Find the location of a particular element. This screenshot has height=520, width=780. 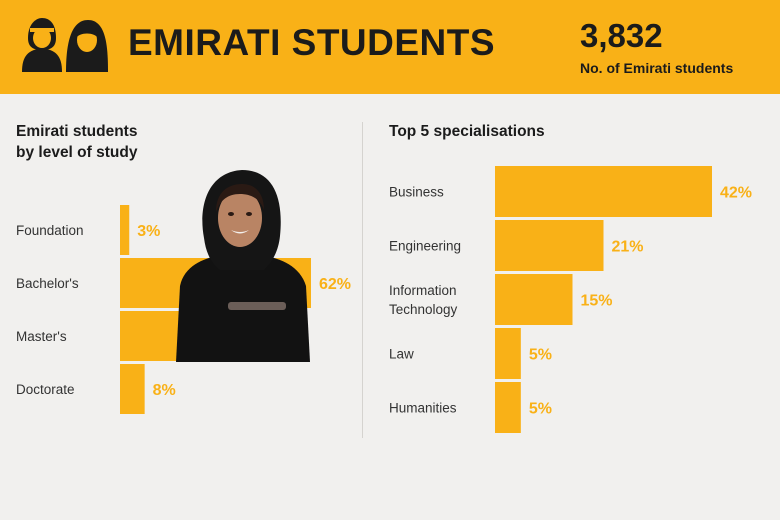

level-of-study-category-label: Master's is located at coordinates (41, 336).